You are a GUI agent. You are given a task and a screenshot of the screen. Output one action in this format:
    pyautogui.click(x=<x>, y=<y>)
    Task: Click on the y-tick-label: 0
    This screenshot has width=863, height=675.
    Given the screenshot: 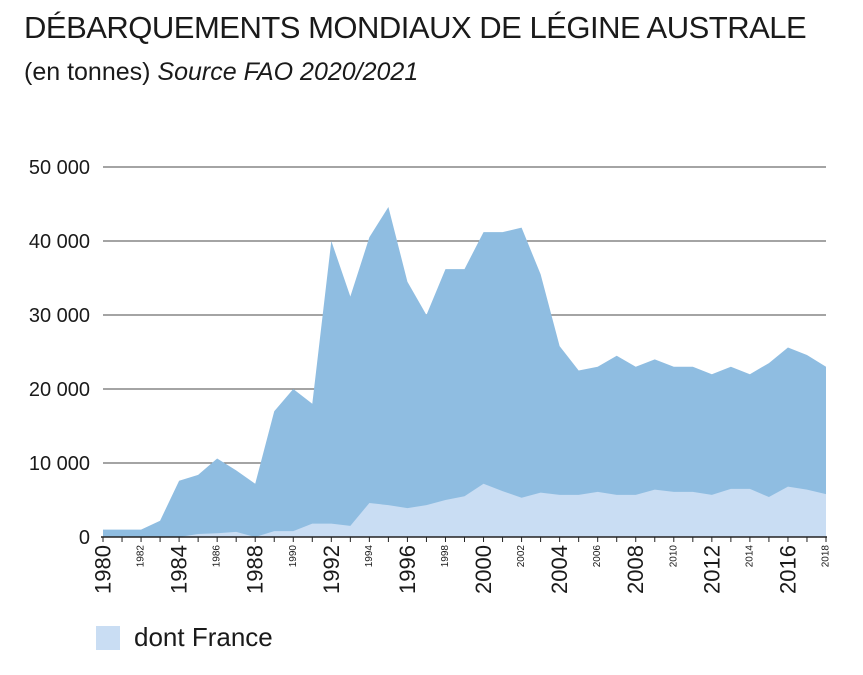 What is the action you would take?
    pyautogui.click(x=84, y=538)
    